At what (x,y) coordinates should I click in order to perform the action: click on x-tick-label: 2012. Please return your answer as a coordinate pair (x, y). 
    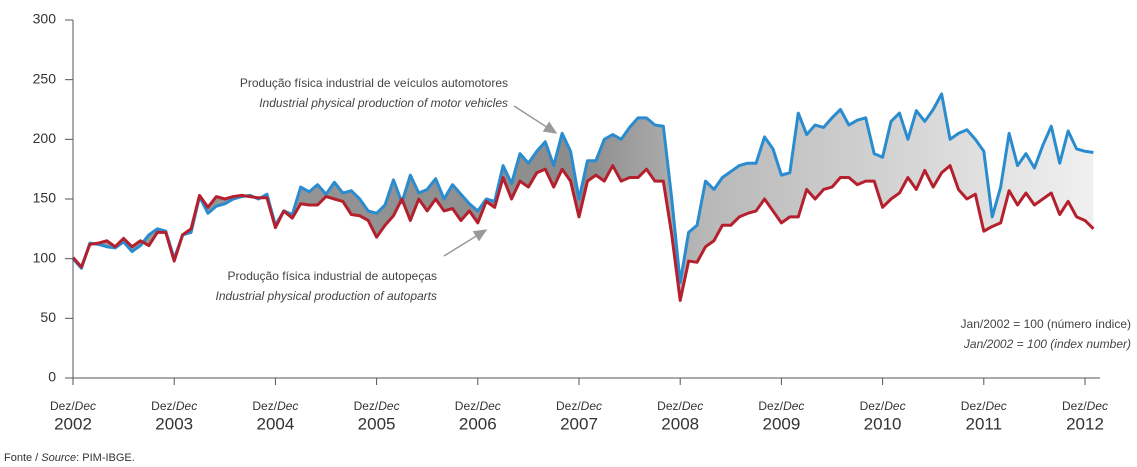
    Looking at the image, I should click on (1085, 423).